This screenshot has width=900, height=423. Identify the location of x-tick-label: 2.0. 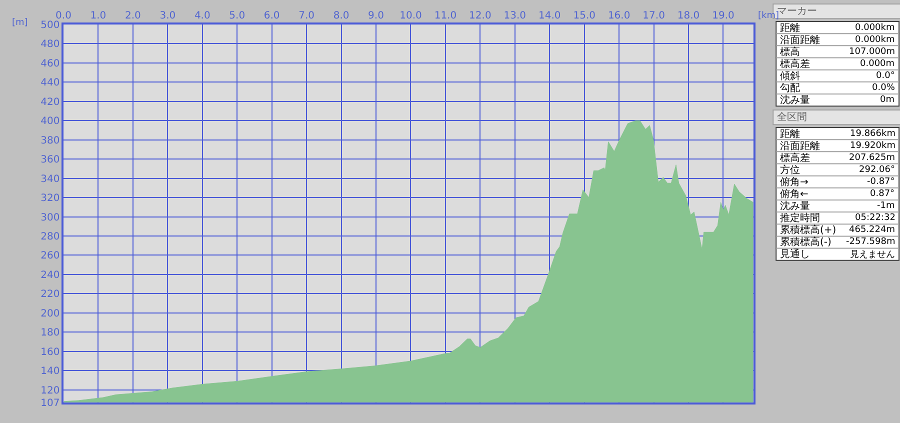
(133, 16).